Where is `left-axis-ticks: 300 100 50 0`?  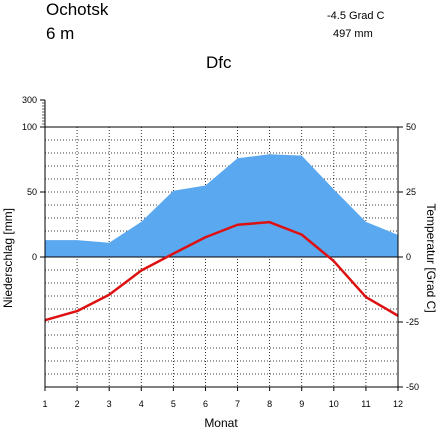 left-axis-ticks: 300 100 50 0 is located at coordinates (34, 178).